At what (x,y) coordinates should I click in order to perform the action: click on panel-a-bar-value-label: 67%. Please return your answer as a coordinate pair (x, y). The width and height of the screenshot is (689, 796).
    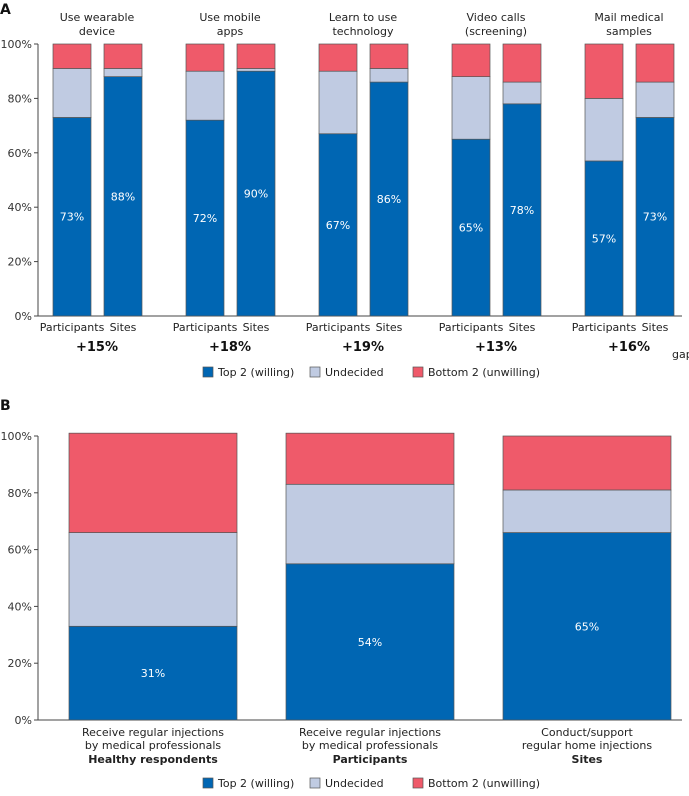
    Looking at the image, I should click on (338, 225).